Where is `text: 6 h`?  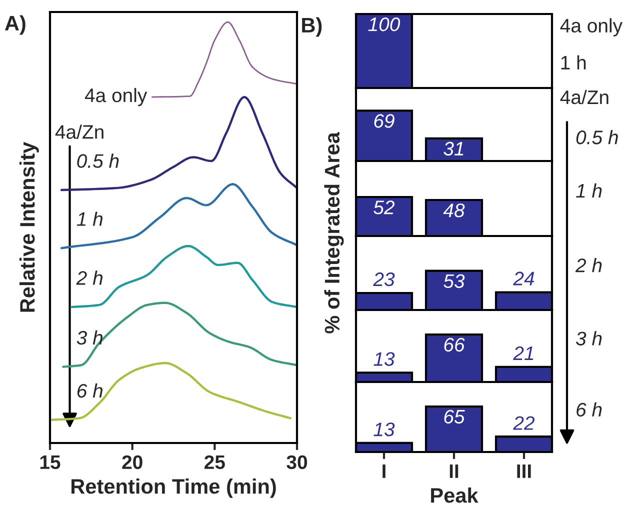
text: 6 h is located at coordinates (589, 409).